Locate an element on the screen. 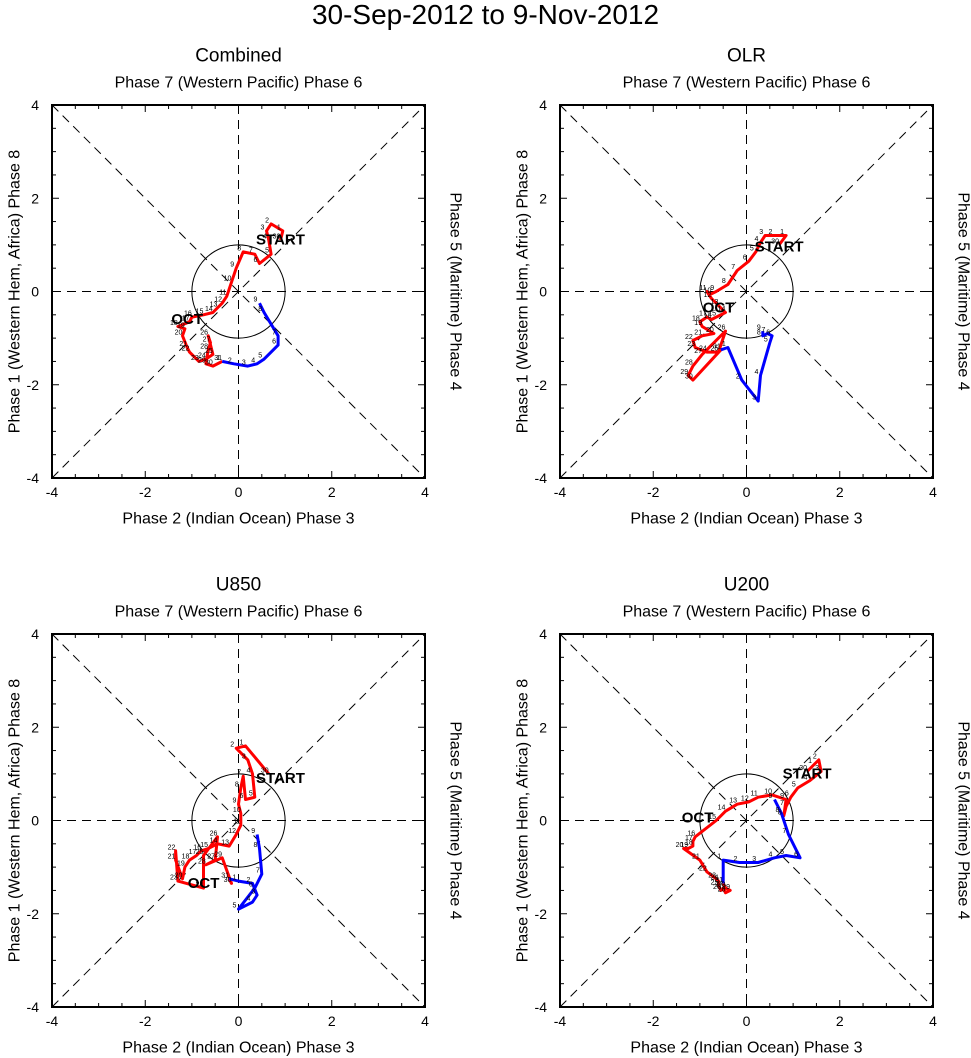 The image size is (971, 1058). day-label: 1 is located at coordinates (279, 227).